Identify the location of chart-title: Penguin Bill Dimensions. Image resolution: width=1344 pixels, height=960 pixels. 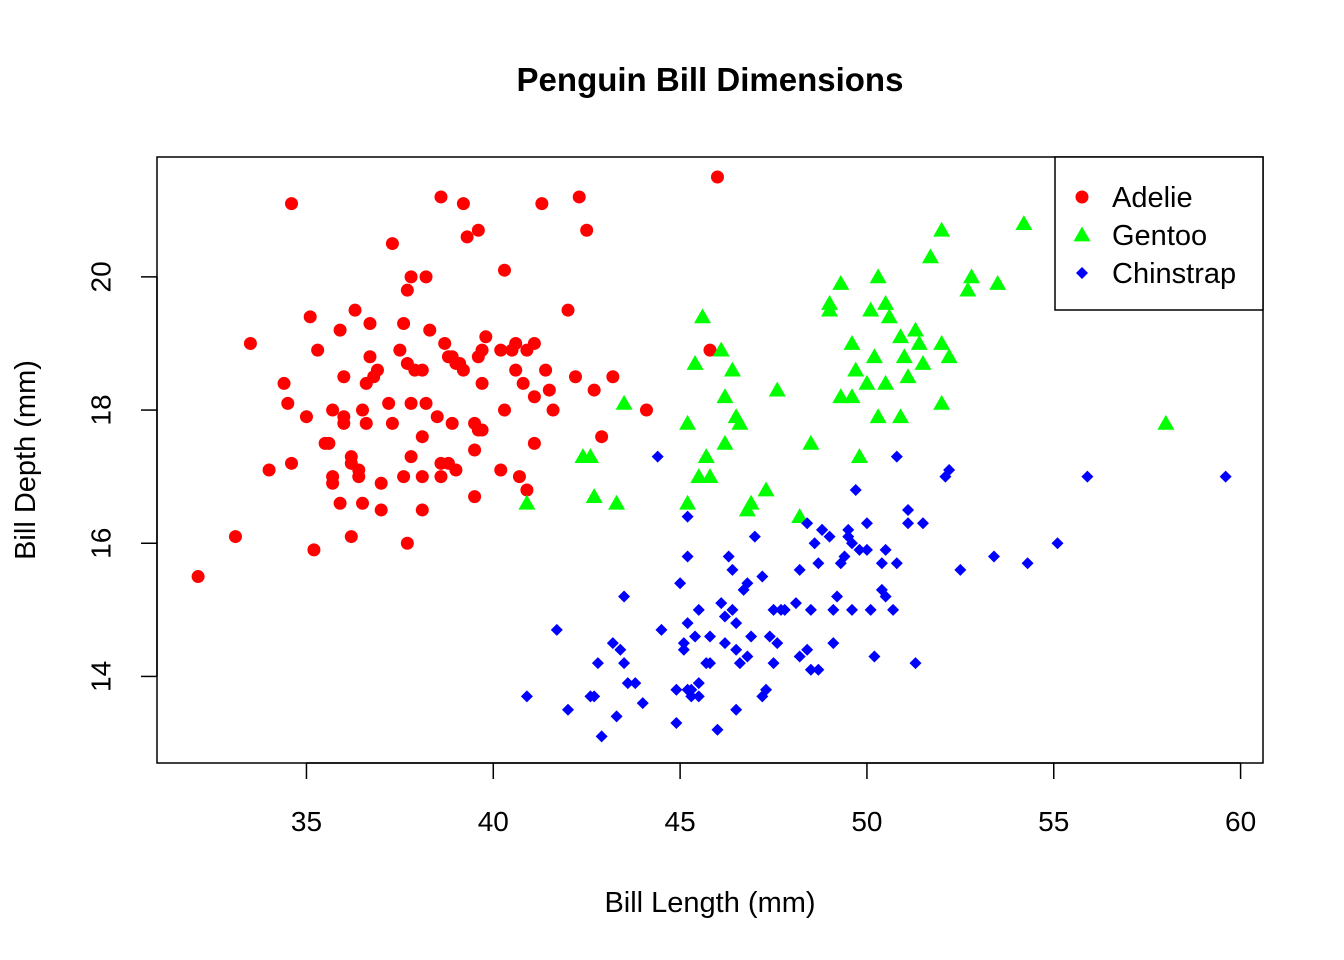
(710, 79).